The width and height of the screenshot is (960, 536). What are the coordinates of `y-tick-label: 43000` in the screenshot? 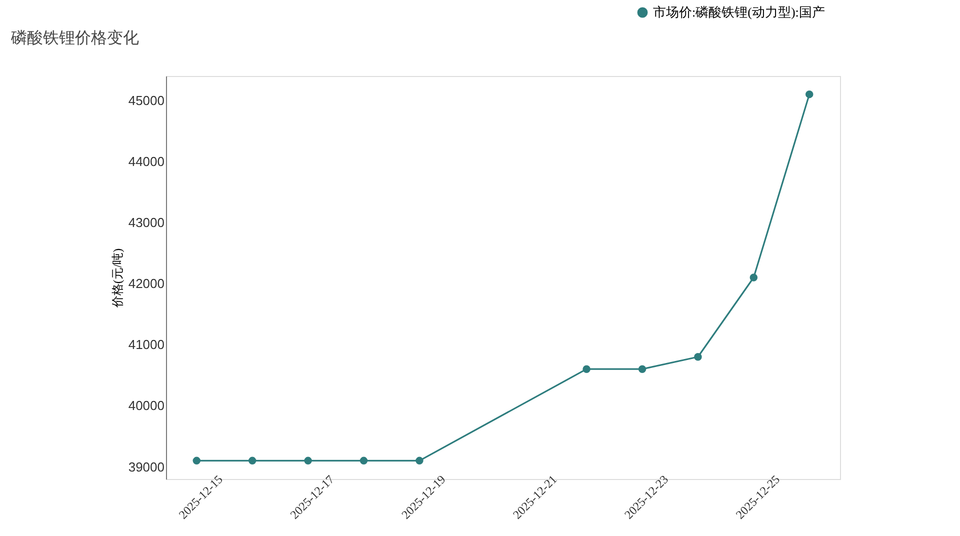 It's located at (146, 222).